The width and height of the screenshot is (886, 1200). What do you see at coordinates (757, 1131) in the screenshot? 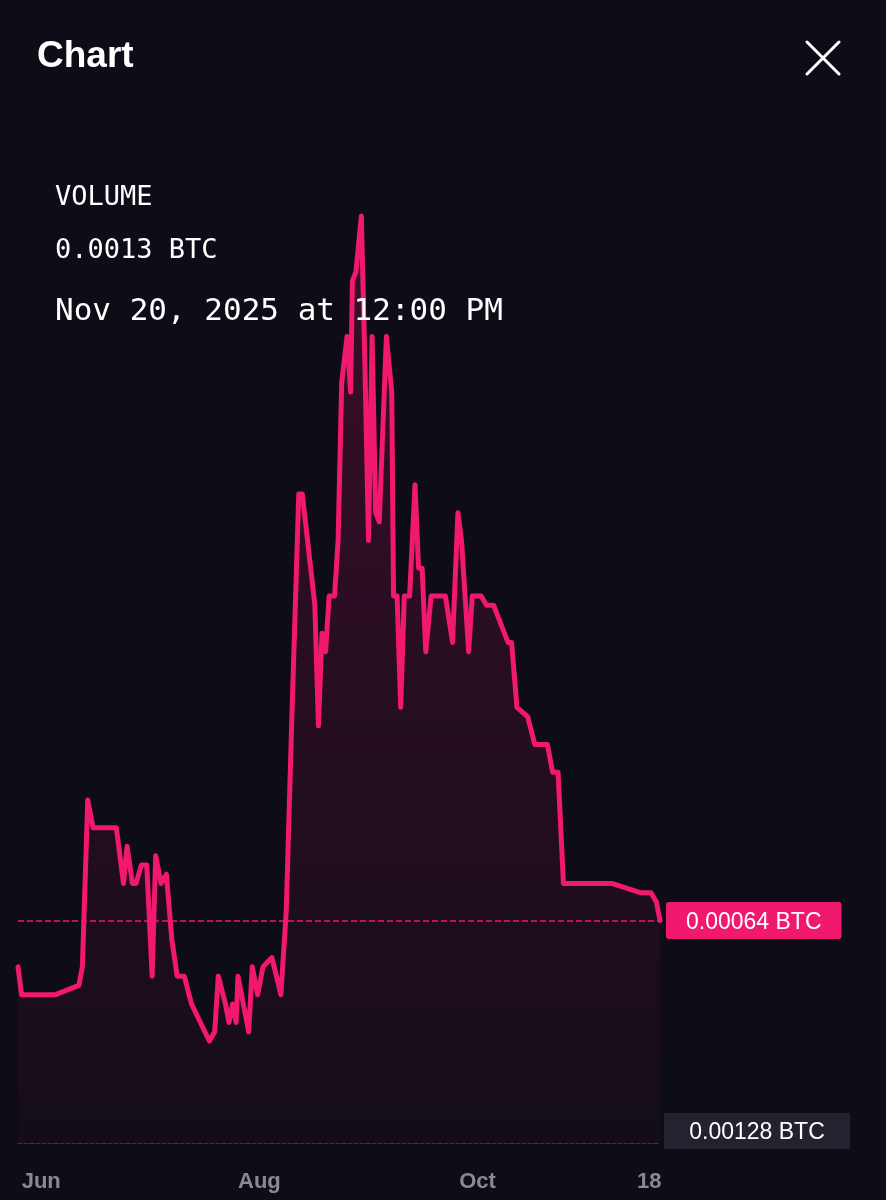
I see `text: 0.00128 BTC` at bounding box center [757, 1131].